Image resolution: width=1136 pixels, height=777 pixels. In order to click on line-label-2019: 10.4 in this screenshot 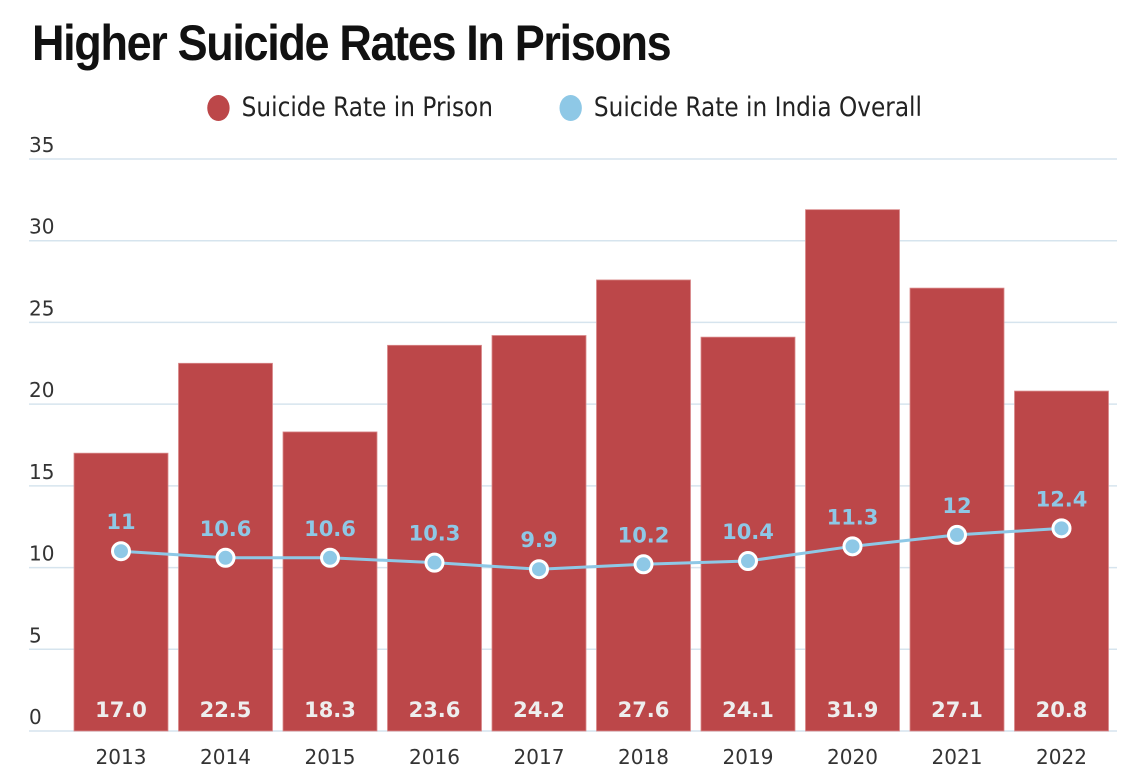, I will do `click(748, 532)`.